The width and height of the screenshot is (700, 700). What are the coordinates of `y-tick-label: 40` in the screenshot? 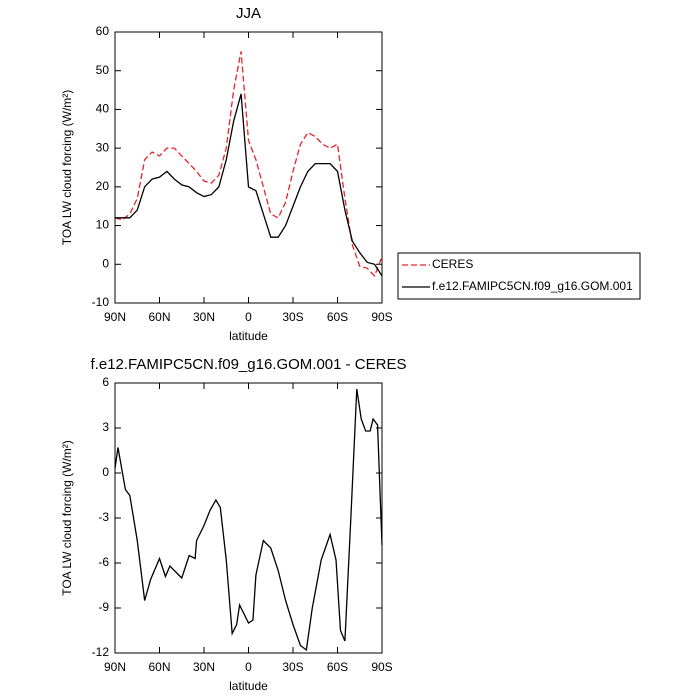 It's located at (103, 109).